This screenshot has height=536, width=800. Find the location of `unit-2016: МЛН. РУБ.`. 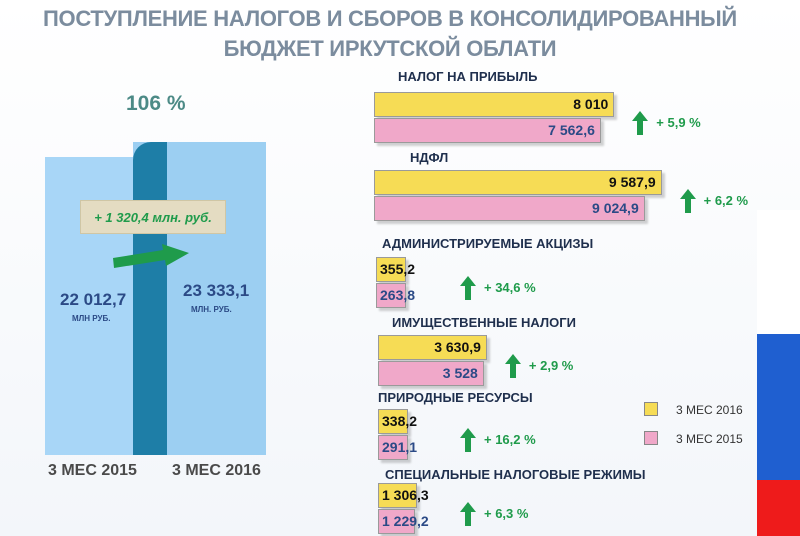

unit-2016: МЛН. РУБ. is located at coordinates (211, 309).